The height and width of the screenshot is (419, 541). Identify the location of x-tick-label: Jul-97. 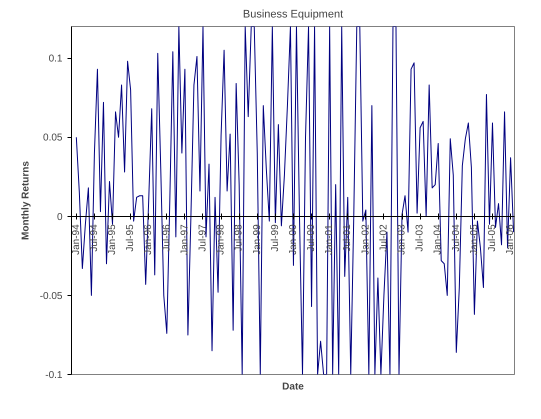
(202, 238).